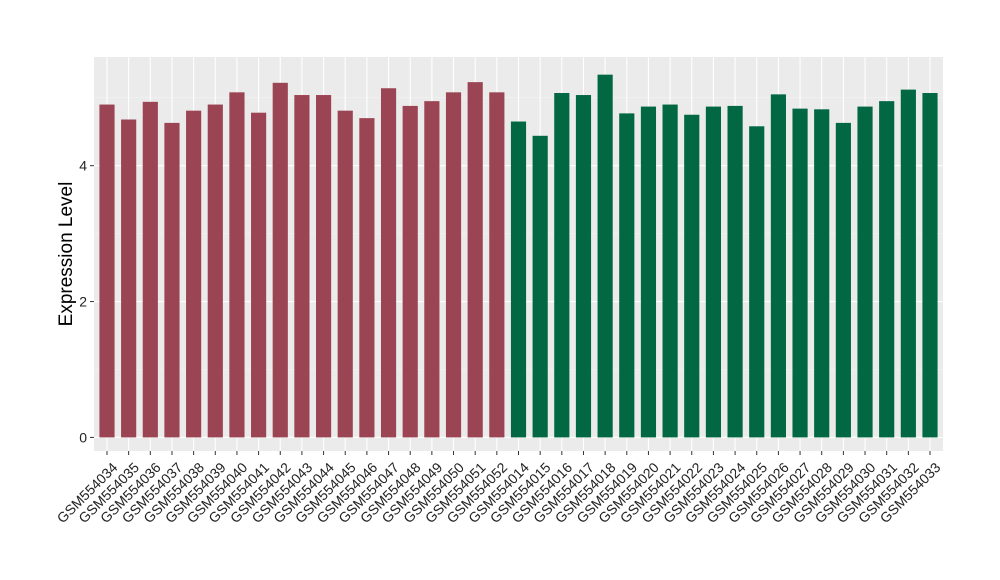 Image resolution: width=1000 pixels, height=580 pixels. I want to click on bar-GSM554015, so click(540, 286).